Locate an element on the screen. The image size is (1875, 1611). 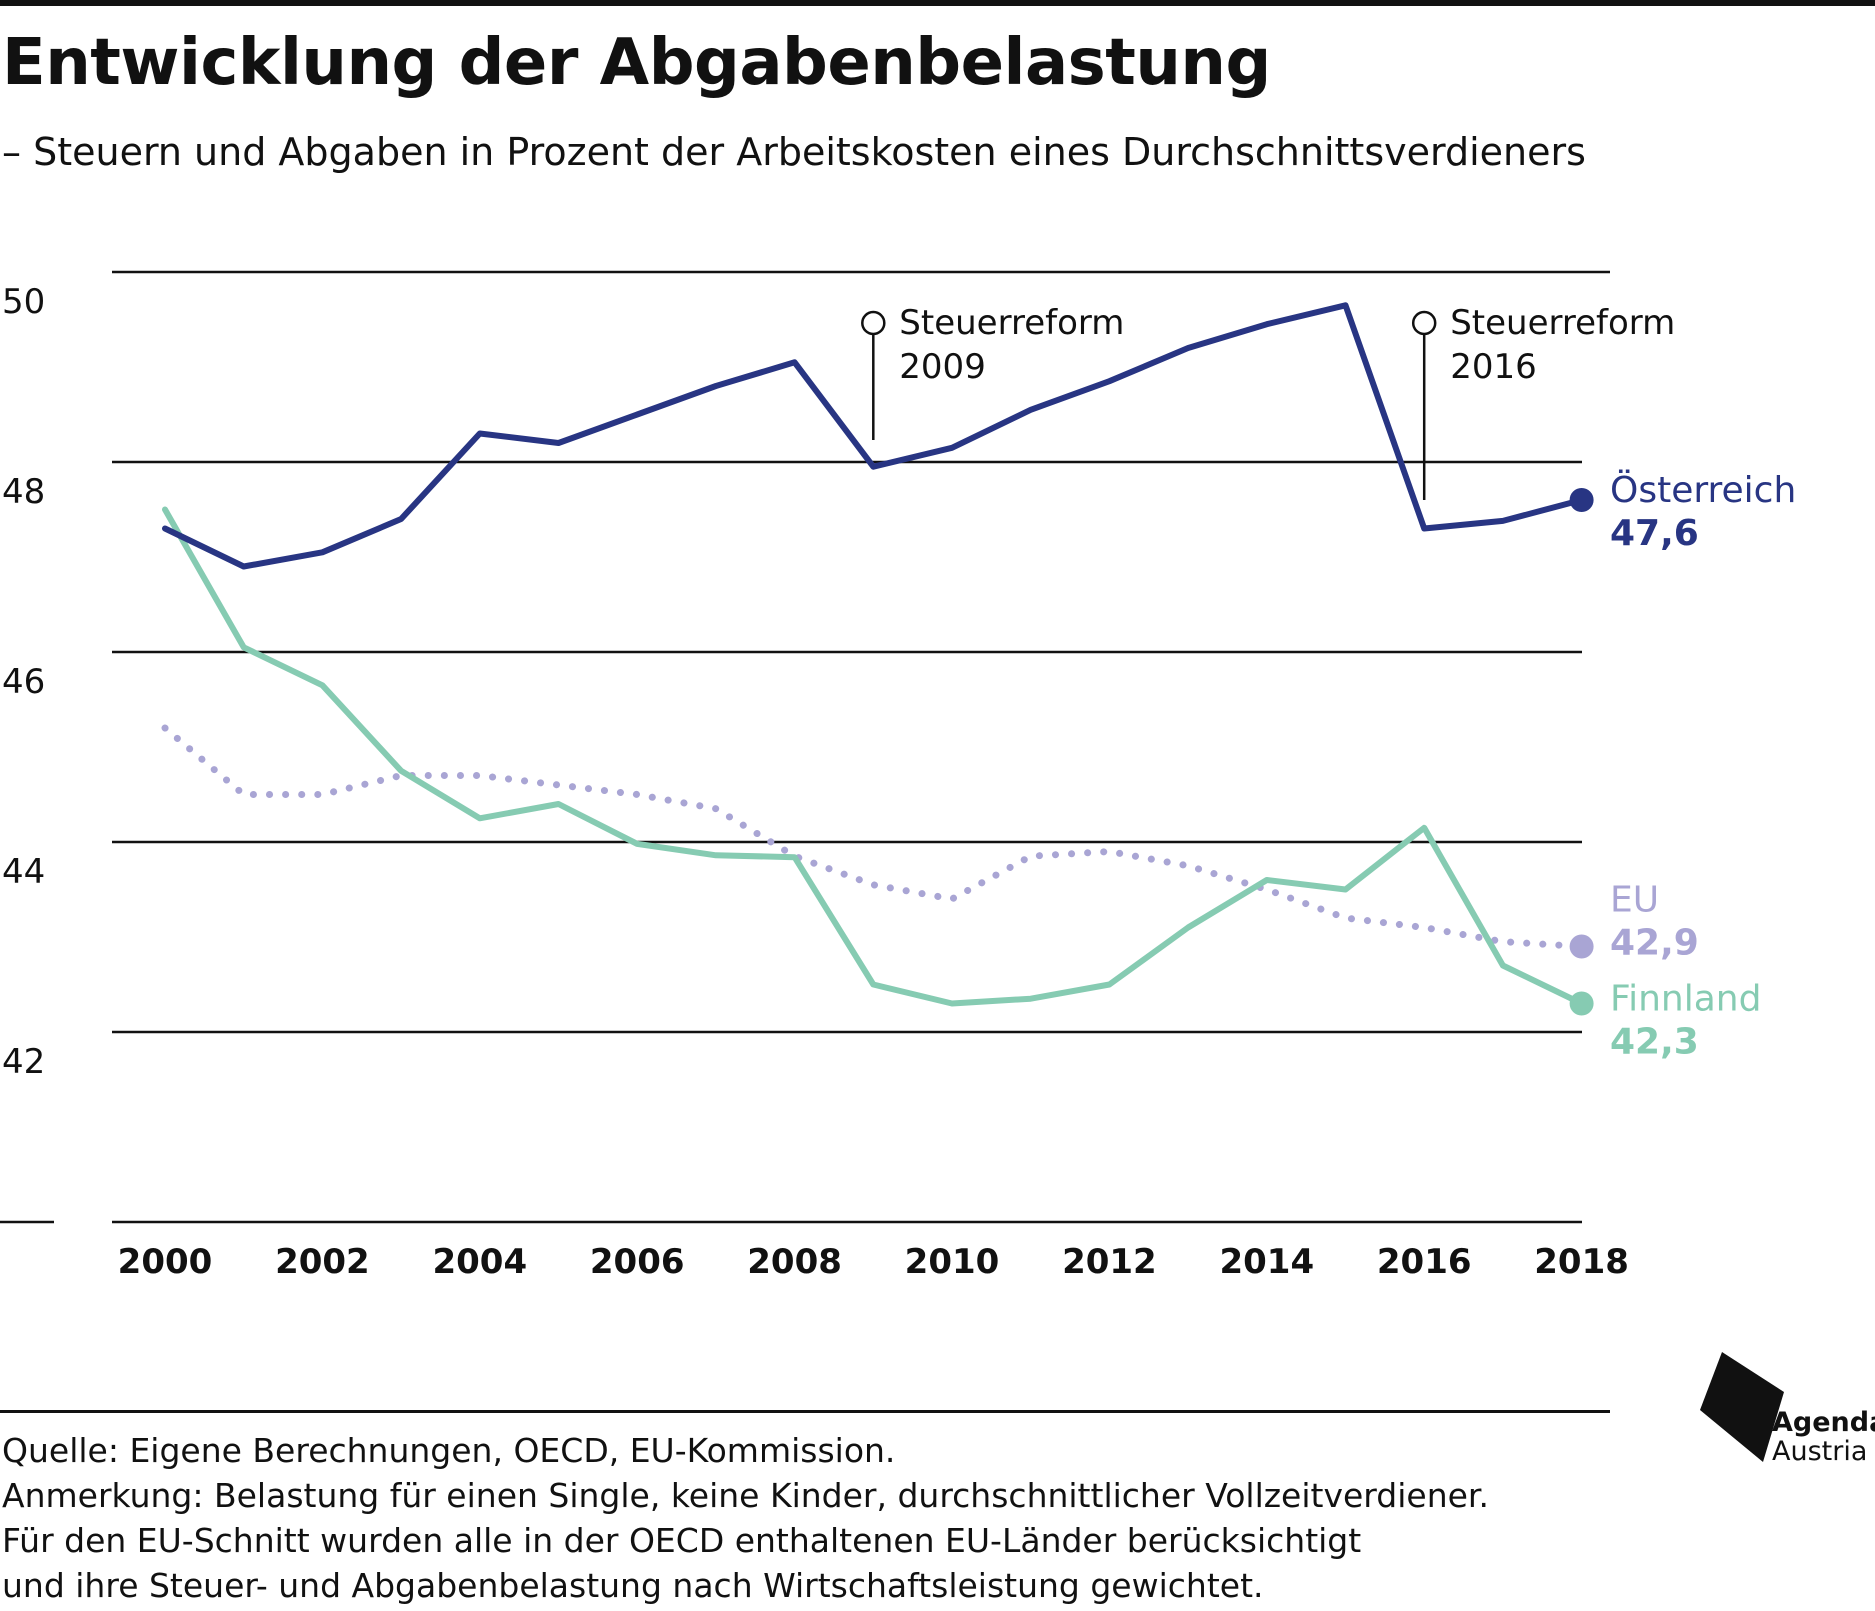
annotation-label: 2009 is located at coordinates (942, 367).